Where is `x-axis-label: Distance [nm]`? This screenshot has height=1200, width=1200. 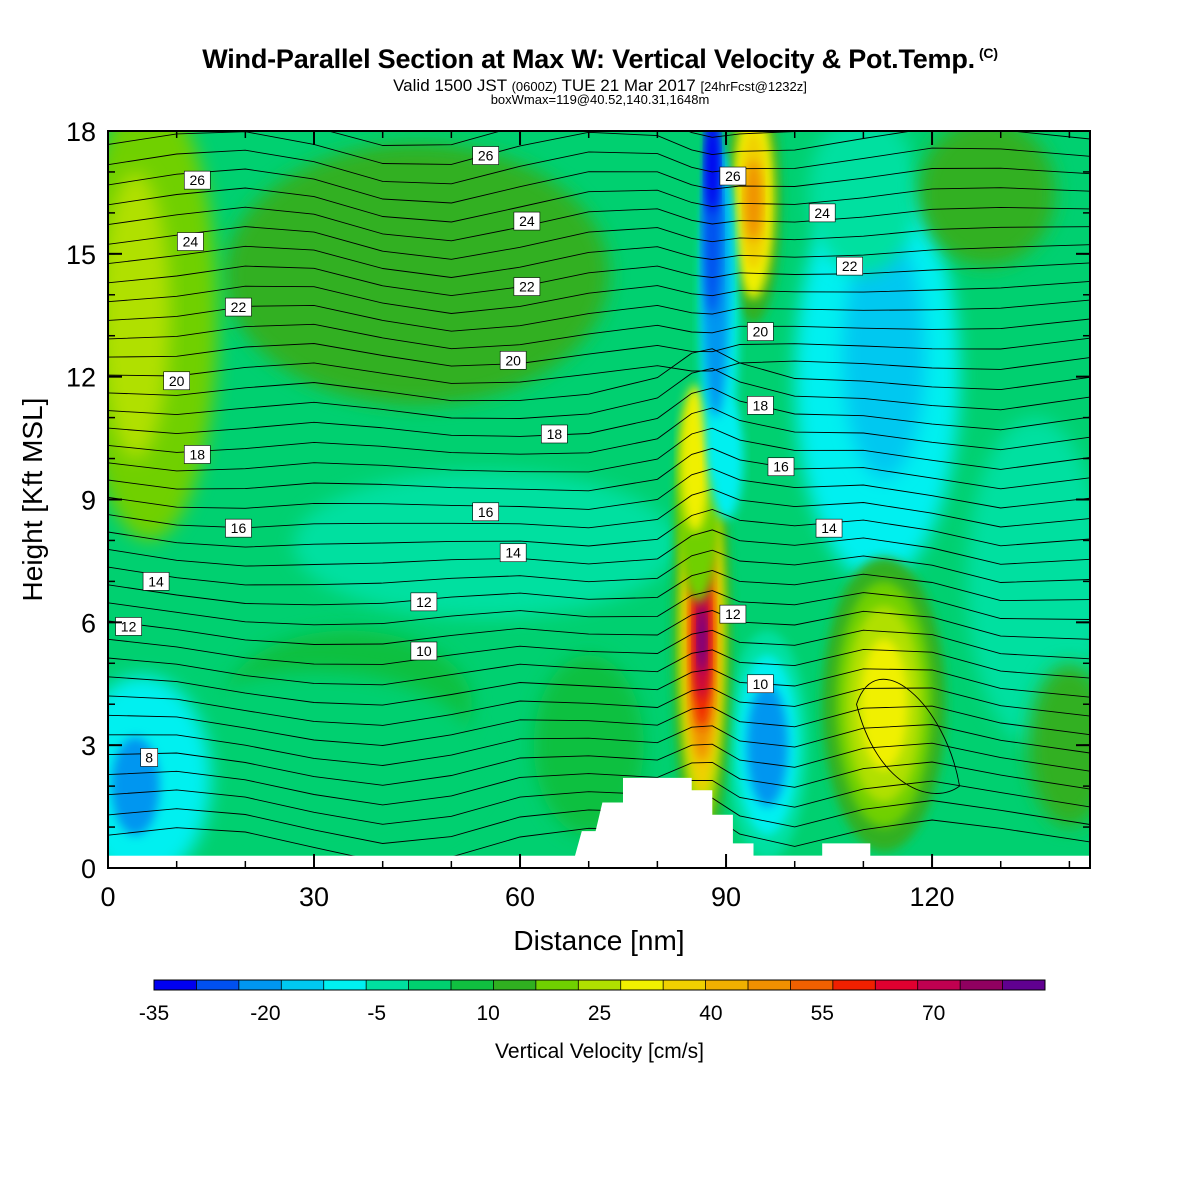
x-axis-label: Distance [nm] is located at coordinates (598, 940).